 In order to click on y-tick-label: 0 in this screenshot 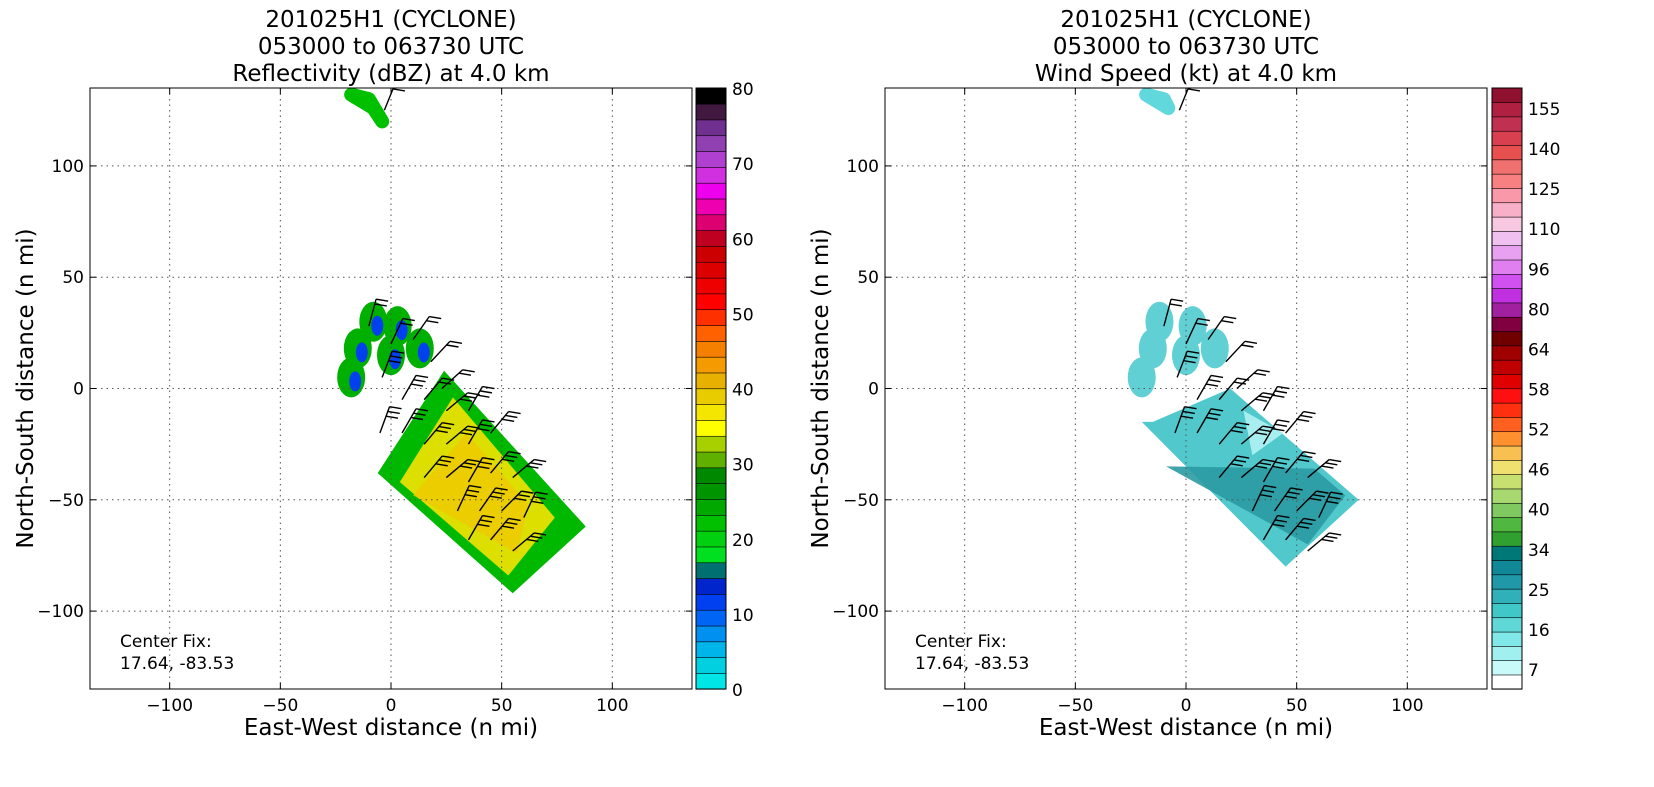, I will do `click(78, 390)`.